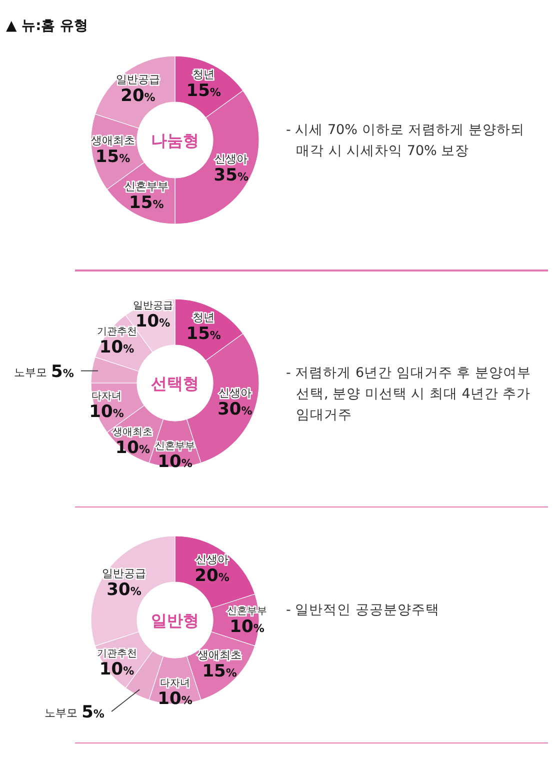 This screenshot has height=759, width=559. What do you see at coordinates (175, 140) in the screenshot?
I see `text: 나눔형` at bounding box center [175, 140].